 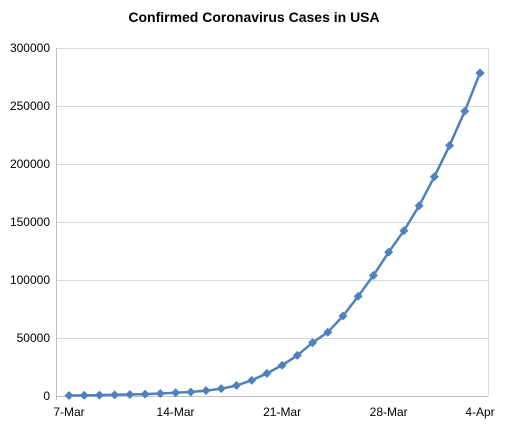 I want to click on y-tick-label: 250000, so click(x=30, y=106).